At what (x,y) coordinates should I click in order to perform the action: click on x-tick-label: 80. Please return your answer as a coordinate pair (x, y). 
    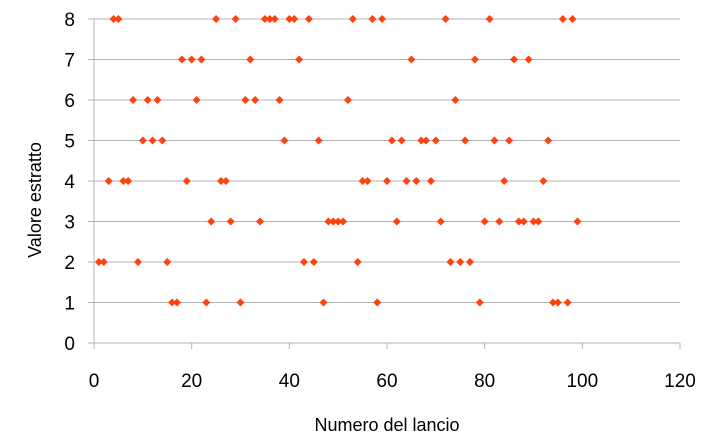
    Looking at the image, I should click on (484, 381).